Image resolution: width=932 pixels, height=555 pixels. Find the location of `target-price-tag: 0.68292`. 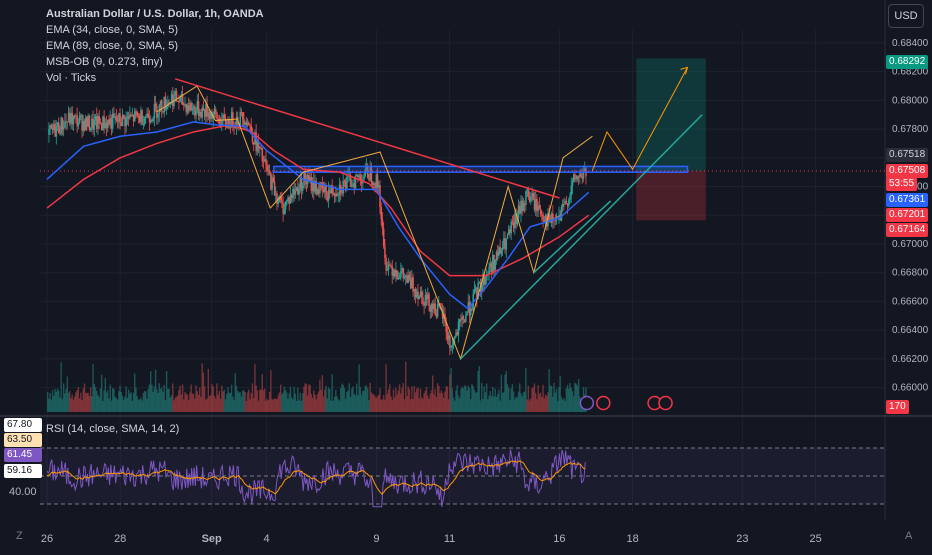

target-price-tag: 0.68292 is located at coordinates (907, 62).